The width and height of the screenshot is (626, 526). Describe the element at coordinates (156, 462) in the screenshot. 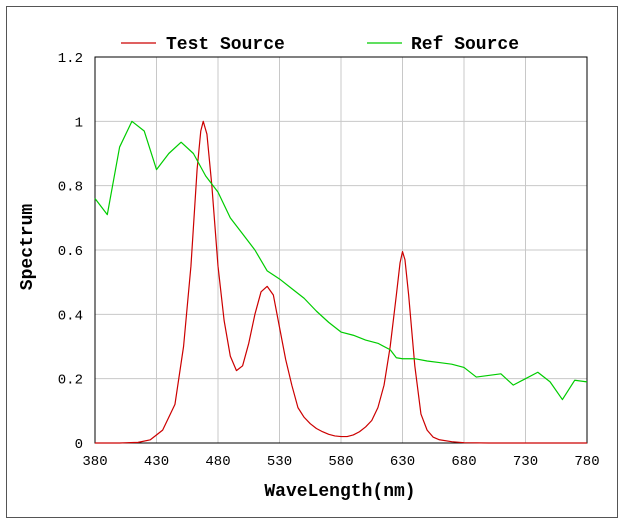

I see `x-tick-label: 430` at that location.